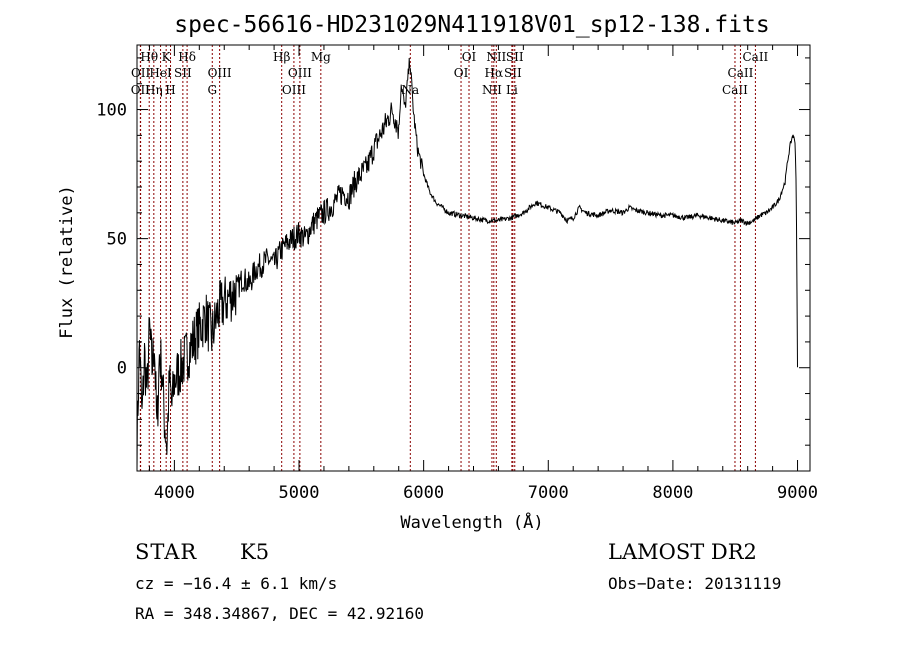  I want to click on marker-label-18: Hα, so click(494, 73).